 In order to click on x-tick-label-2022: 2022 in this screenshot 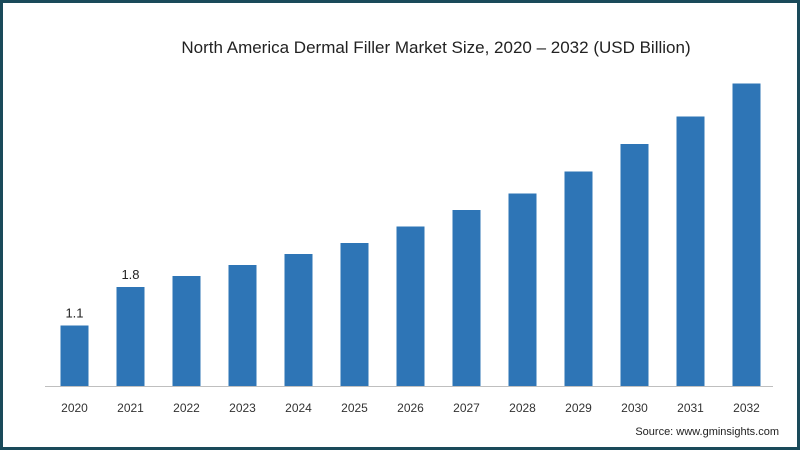, I will do `click(186, 408)`.